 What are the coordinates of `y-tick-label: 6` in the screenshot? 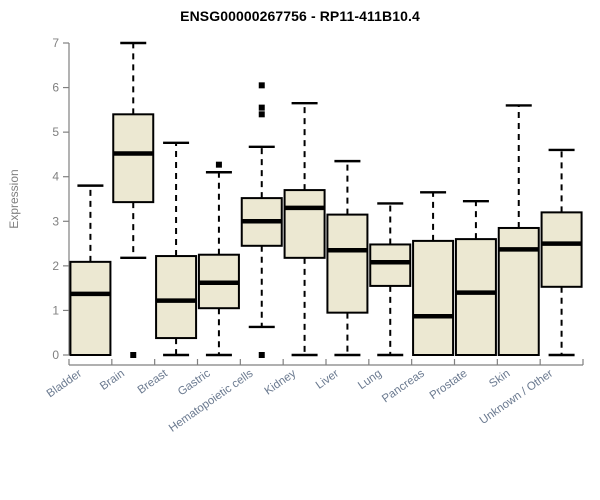 It's located at (55, 88).